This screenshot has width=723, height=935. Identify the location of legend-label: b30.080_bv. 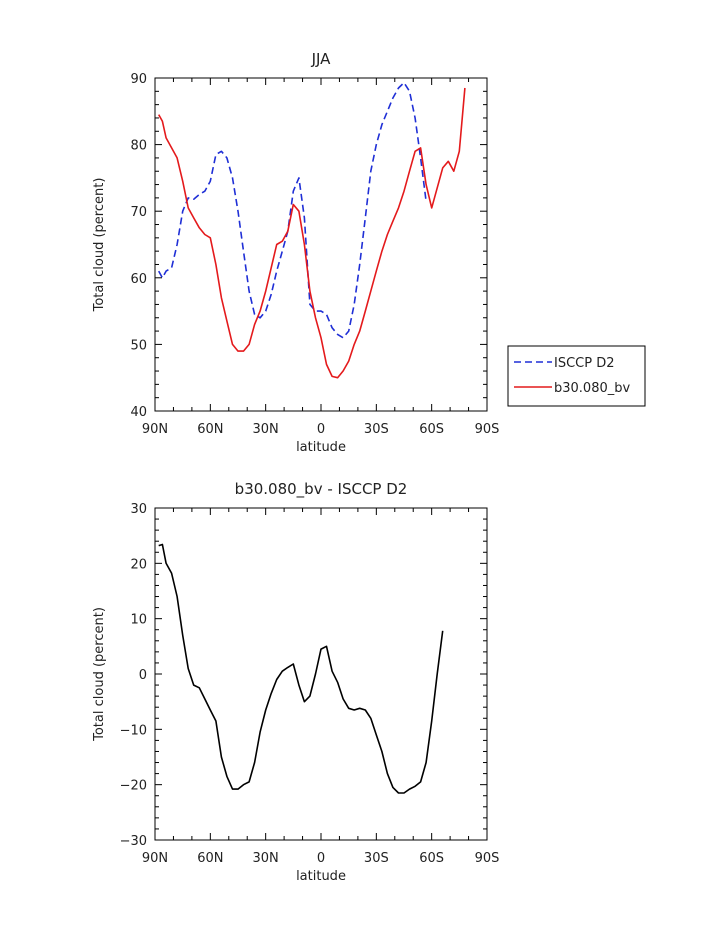
(592, 388).